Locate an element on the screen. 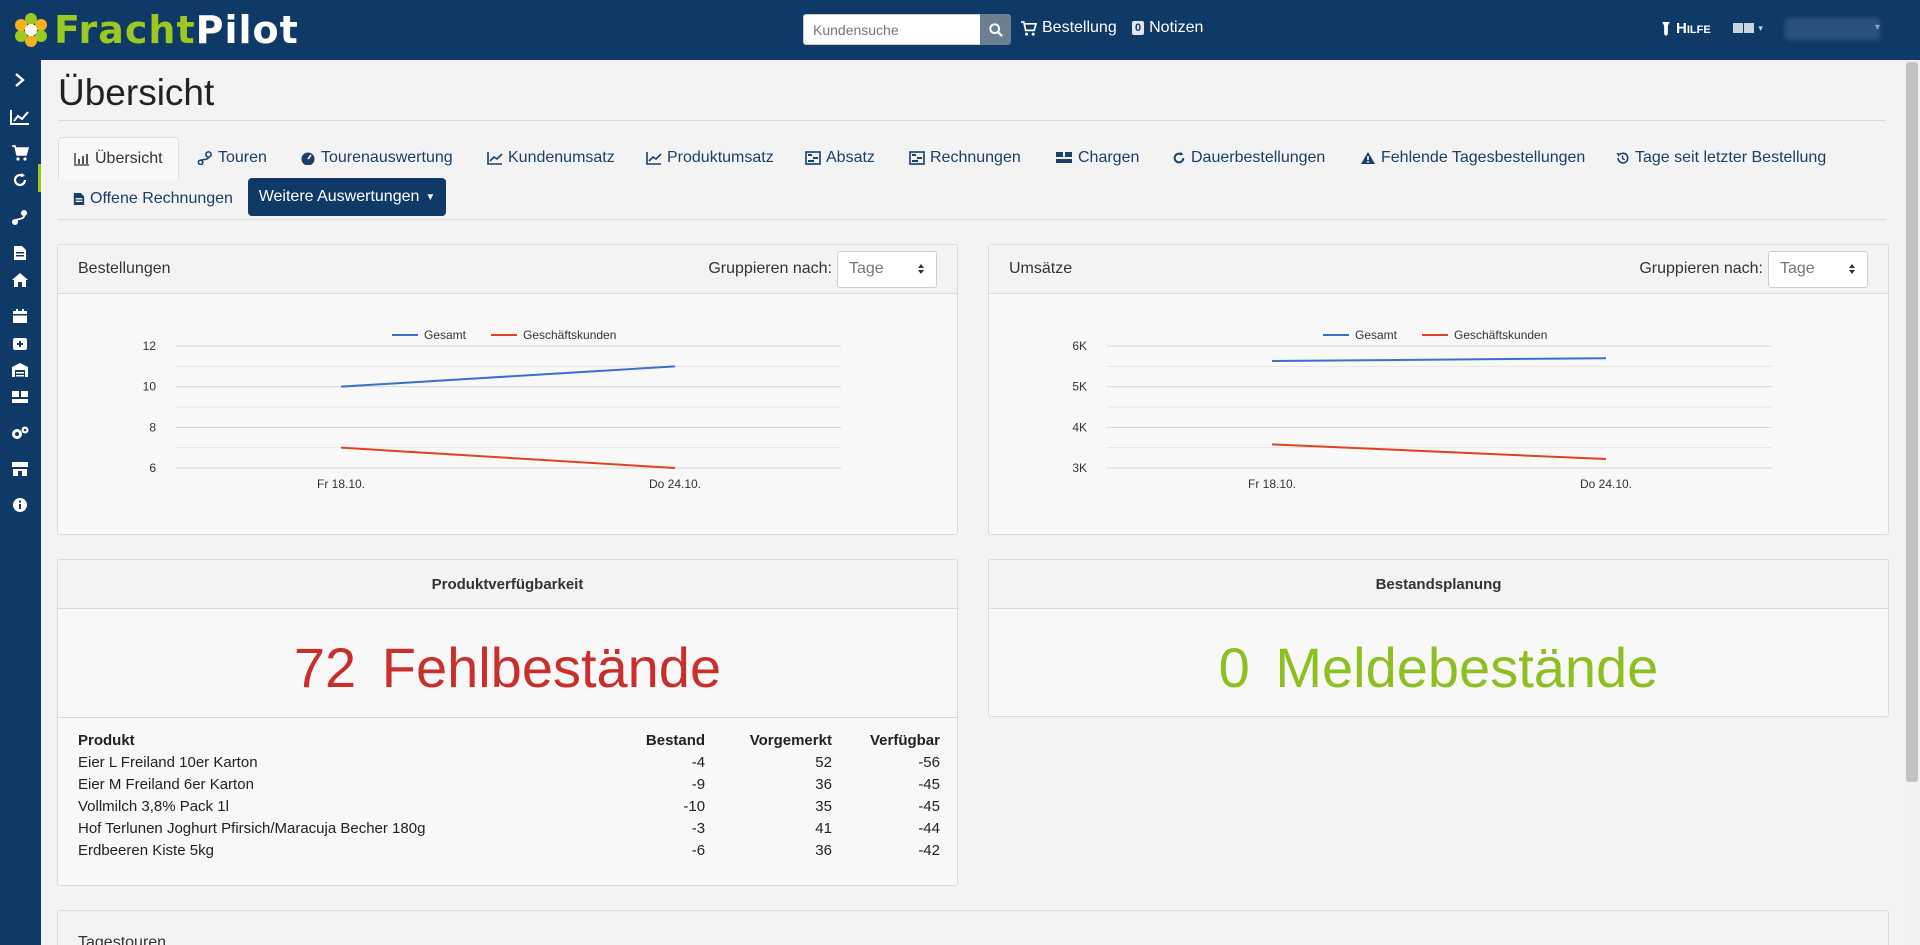 The height and width of the screenshot is (945, 1920). order-link: Bestellung is located at coordinates (1068, 28).